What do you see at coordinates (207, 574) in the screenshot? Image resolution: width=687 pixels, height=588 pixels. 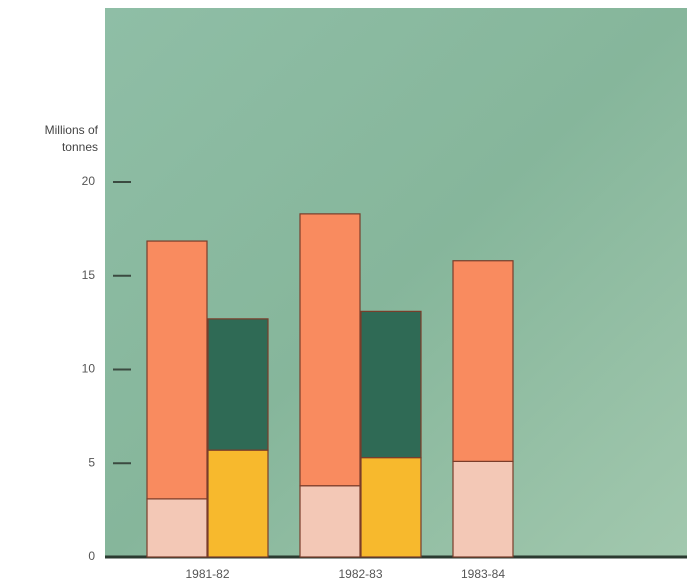 I see `x-tick-label: 1981-82` at bounding box center [207, 574].